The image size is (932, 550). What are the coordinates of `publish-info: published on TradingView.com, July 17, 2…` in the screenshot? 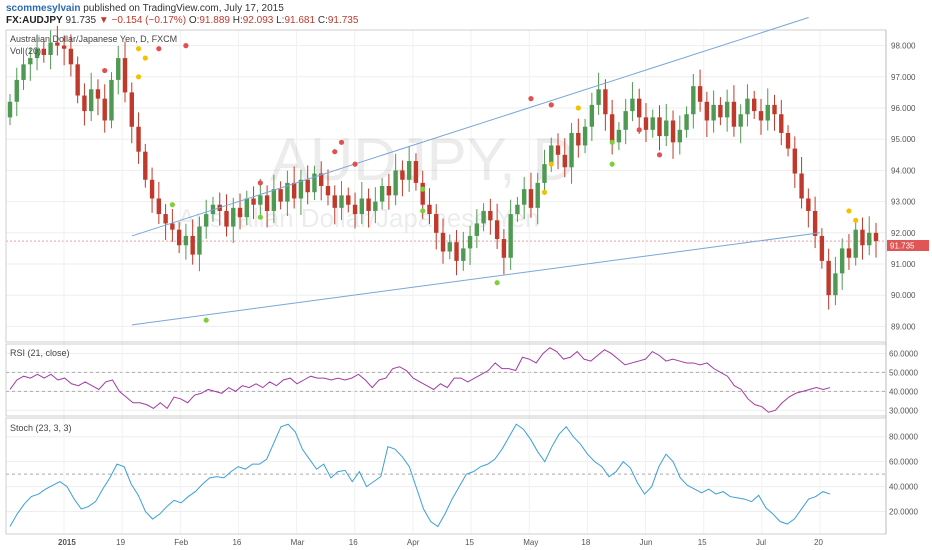 It's located at (183, 8).